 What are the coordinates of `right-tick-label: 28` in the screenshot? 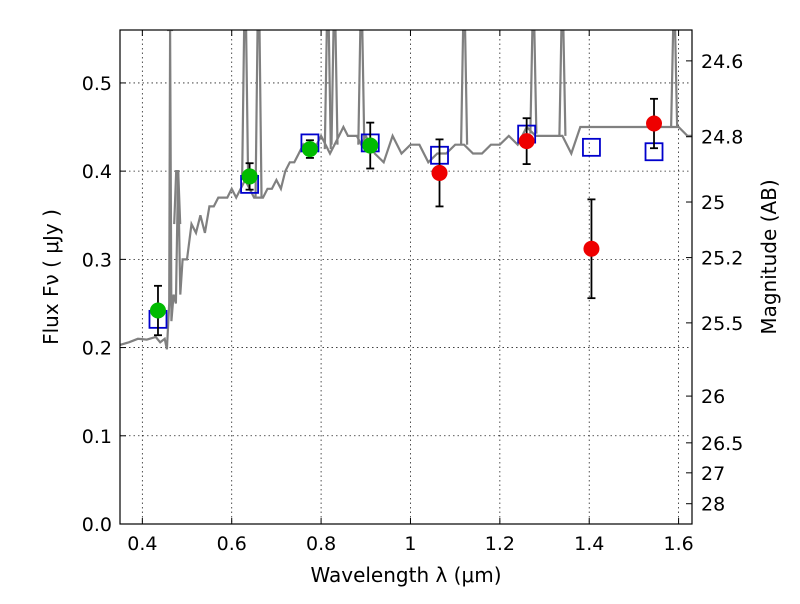 It's located at (713, 505).